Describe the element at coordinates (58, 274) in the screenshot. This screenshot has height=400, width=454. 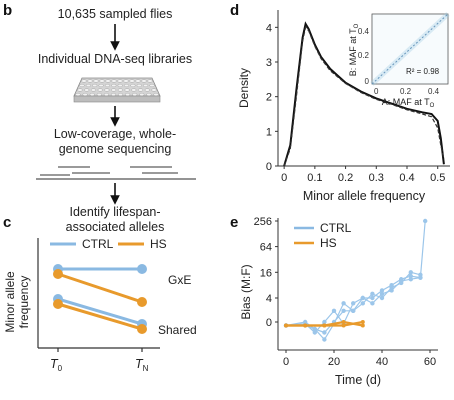
I see `gxe-hs-t0-point` at that location.